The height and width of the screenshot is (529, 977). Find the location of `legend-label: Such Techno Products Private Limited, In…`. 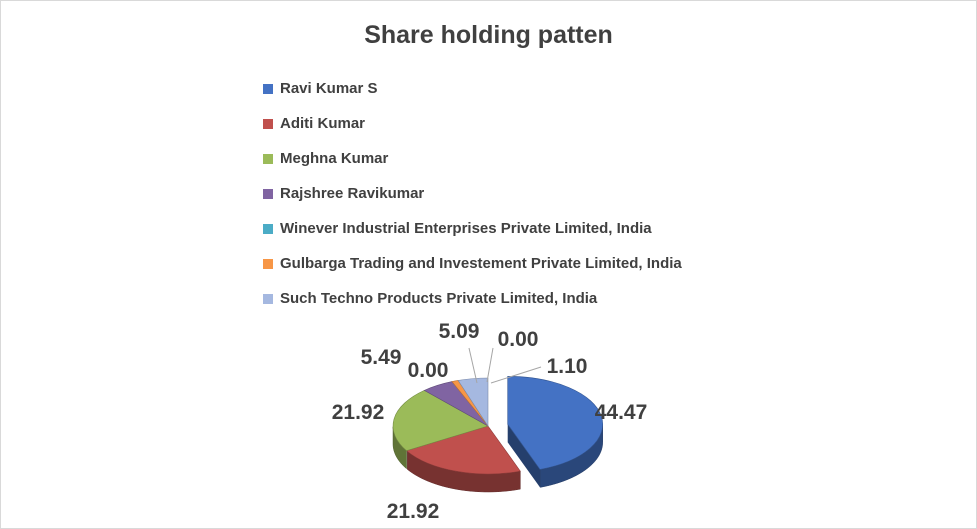

legend-label: Such Techno Products Private Limited, In… is located at coordinates (439, 298).